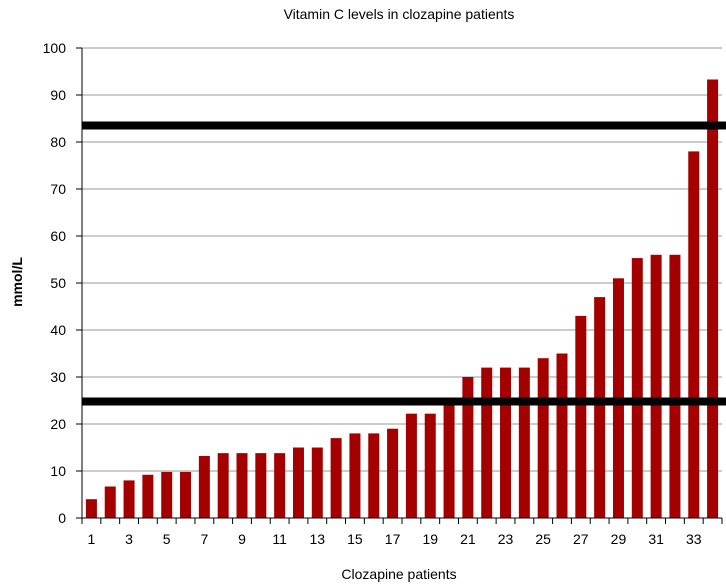 This screenshot has width=726, height=586. What do you see at coordinates (58, 377) in the screenshot?
I see `y-tick-label: 30` at bounding box center [58, 377].